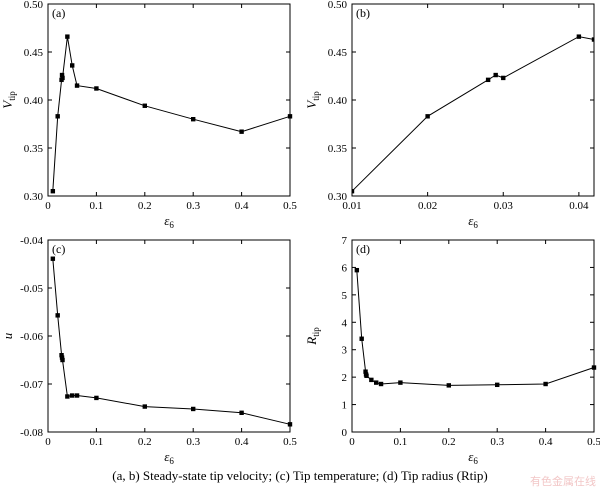 Image resolution: width=600 pixels, height=491 pixels. Describe the element at coordinates (290, 442) in the screenshot. I see `panel-c-xtick-label: 0.5` at that location.